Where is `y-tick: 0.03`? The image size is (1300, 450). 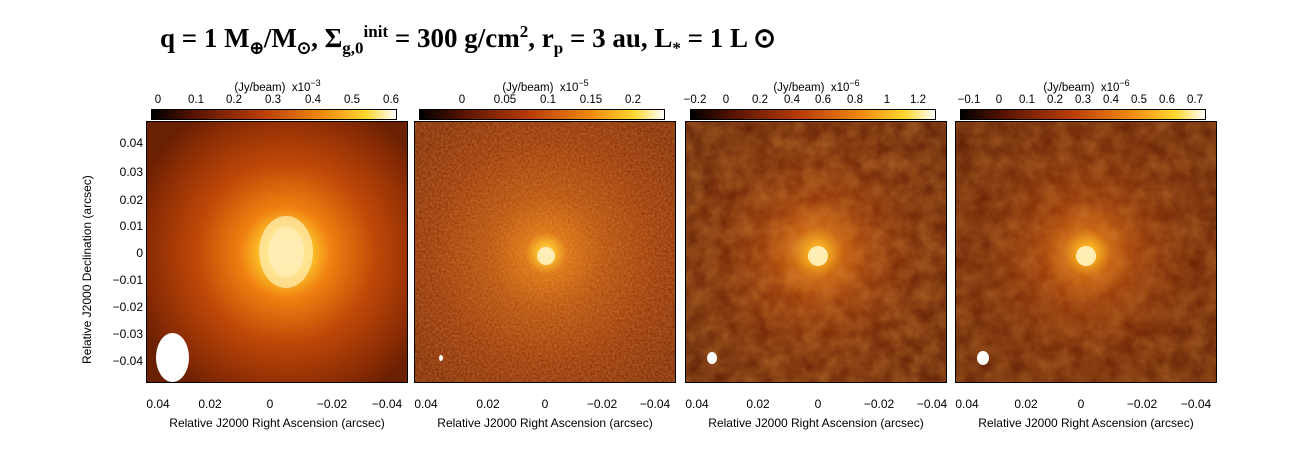
y-tick: 0.03 is located at coordinates (131, 172).